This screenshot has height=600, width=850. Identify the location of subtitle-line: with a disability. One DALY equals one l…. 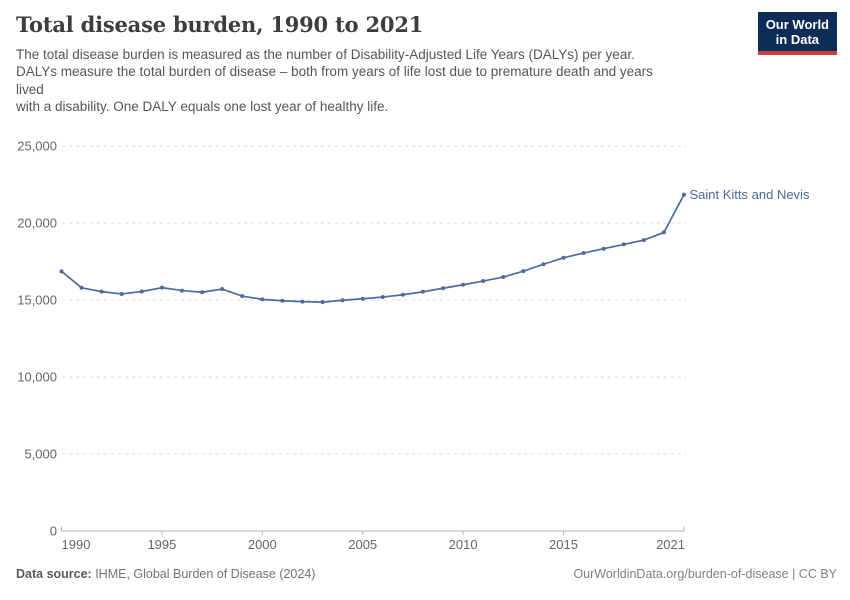
(202, 107).